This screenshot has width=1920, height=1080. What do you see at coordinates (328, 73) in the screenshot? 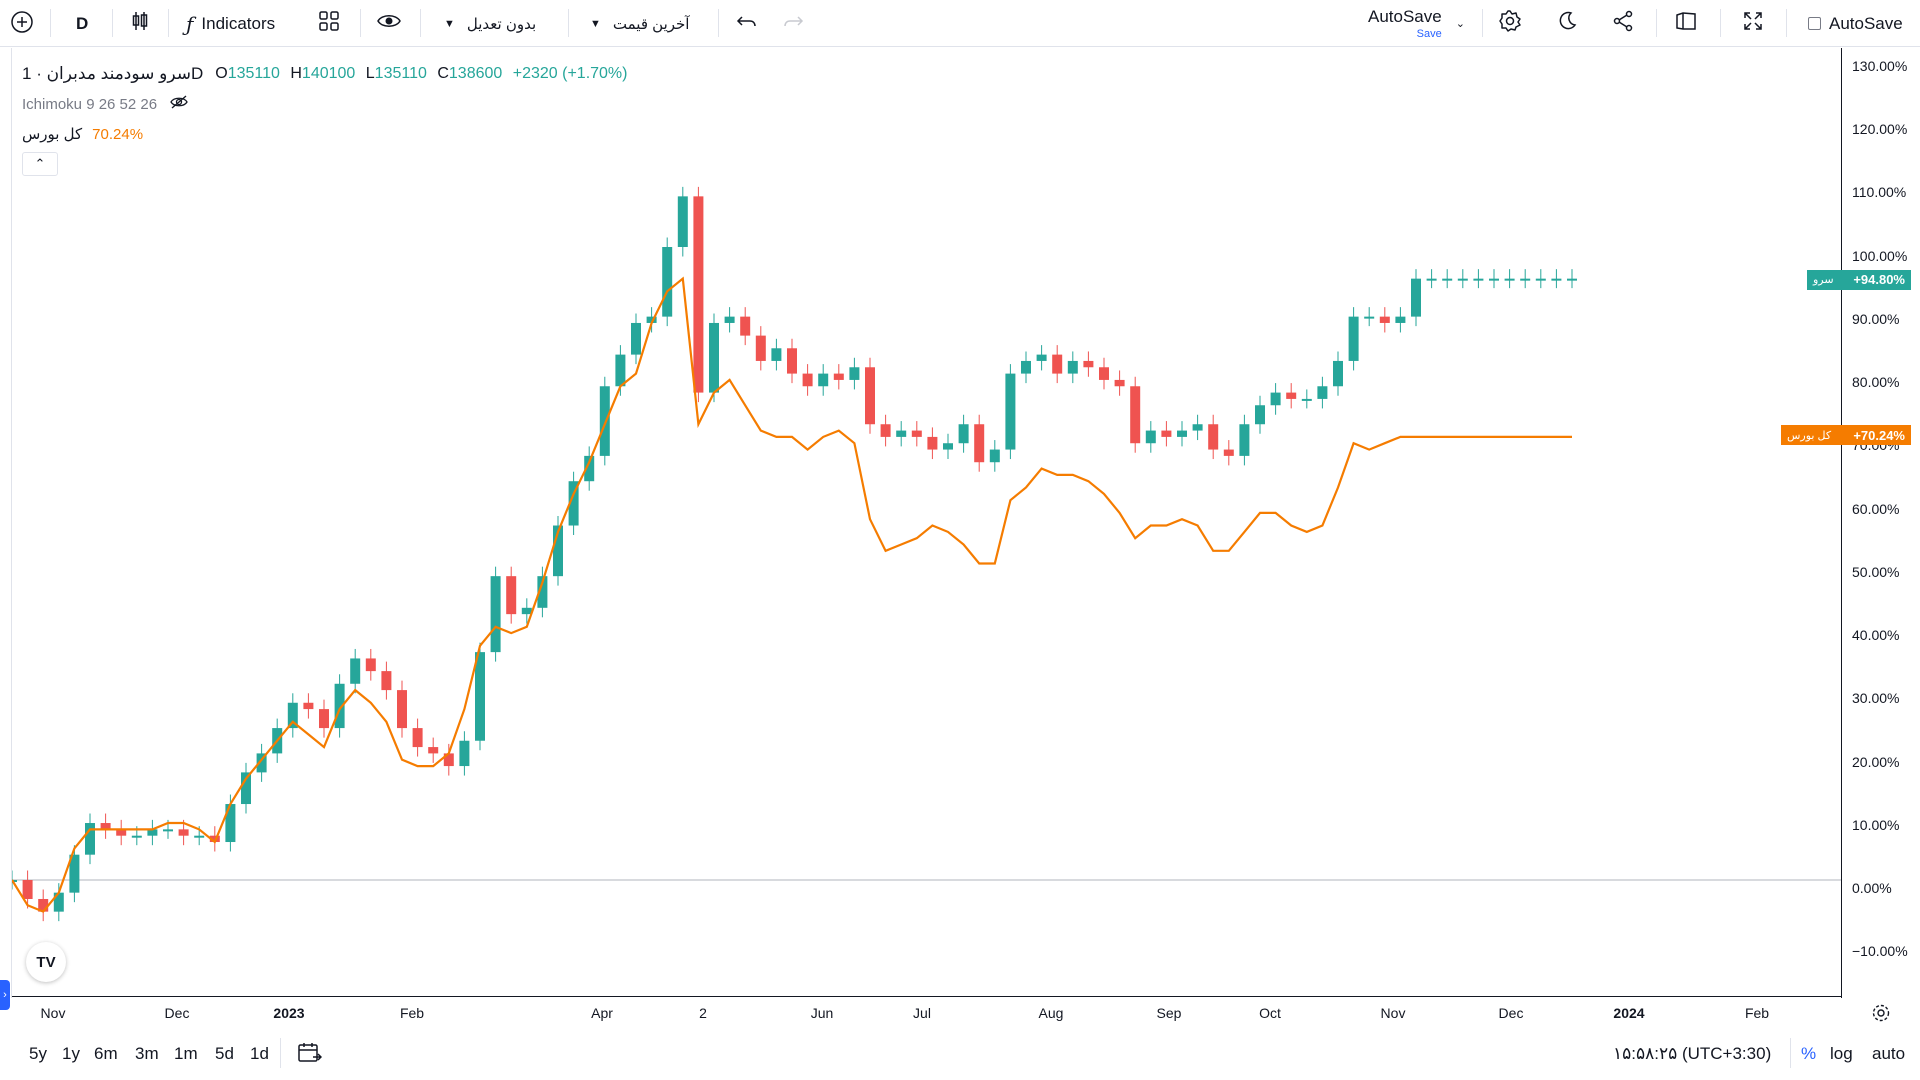
I see `high-value: 140100` at bounding box center [328, 73].